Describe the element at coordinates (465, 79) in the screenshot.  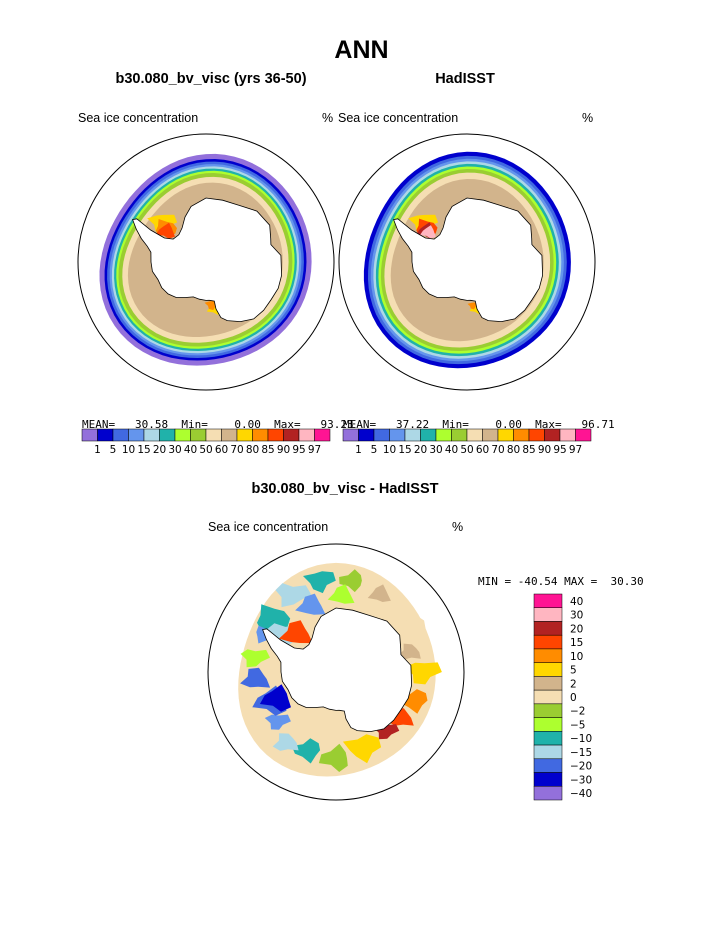
I see `panel-2-title: HadISST` at that location.